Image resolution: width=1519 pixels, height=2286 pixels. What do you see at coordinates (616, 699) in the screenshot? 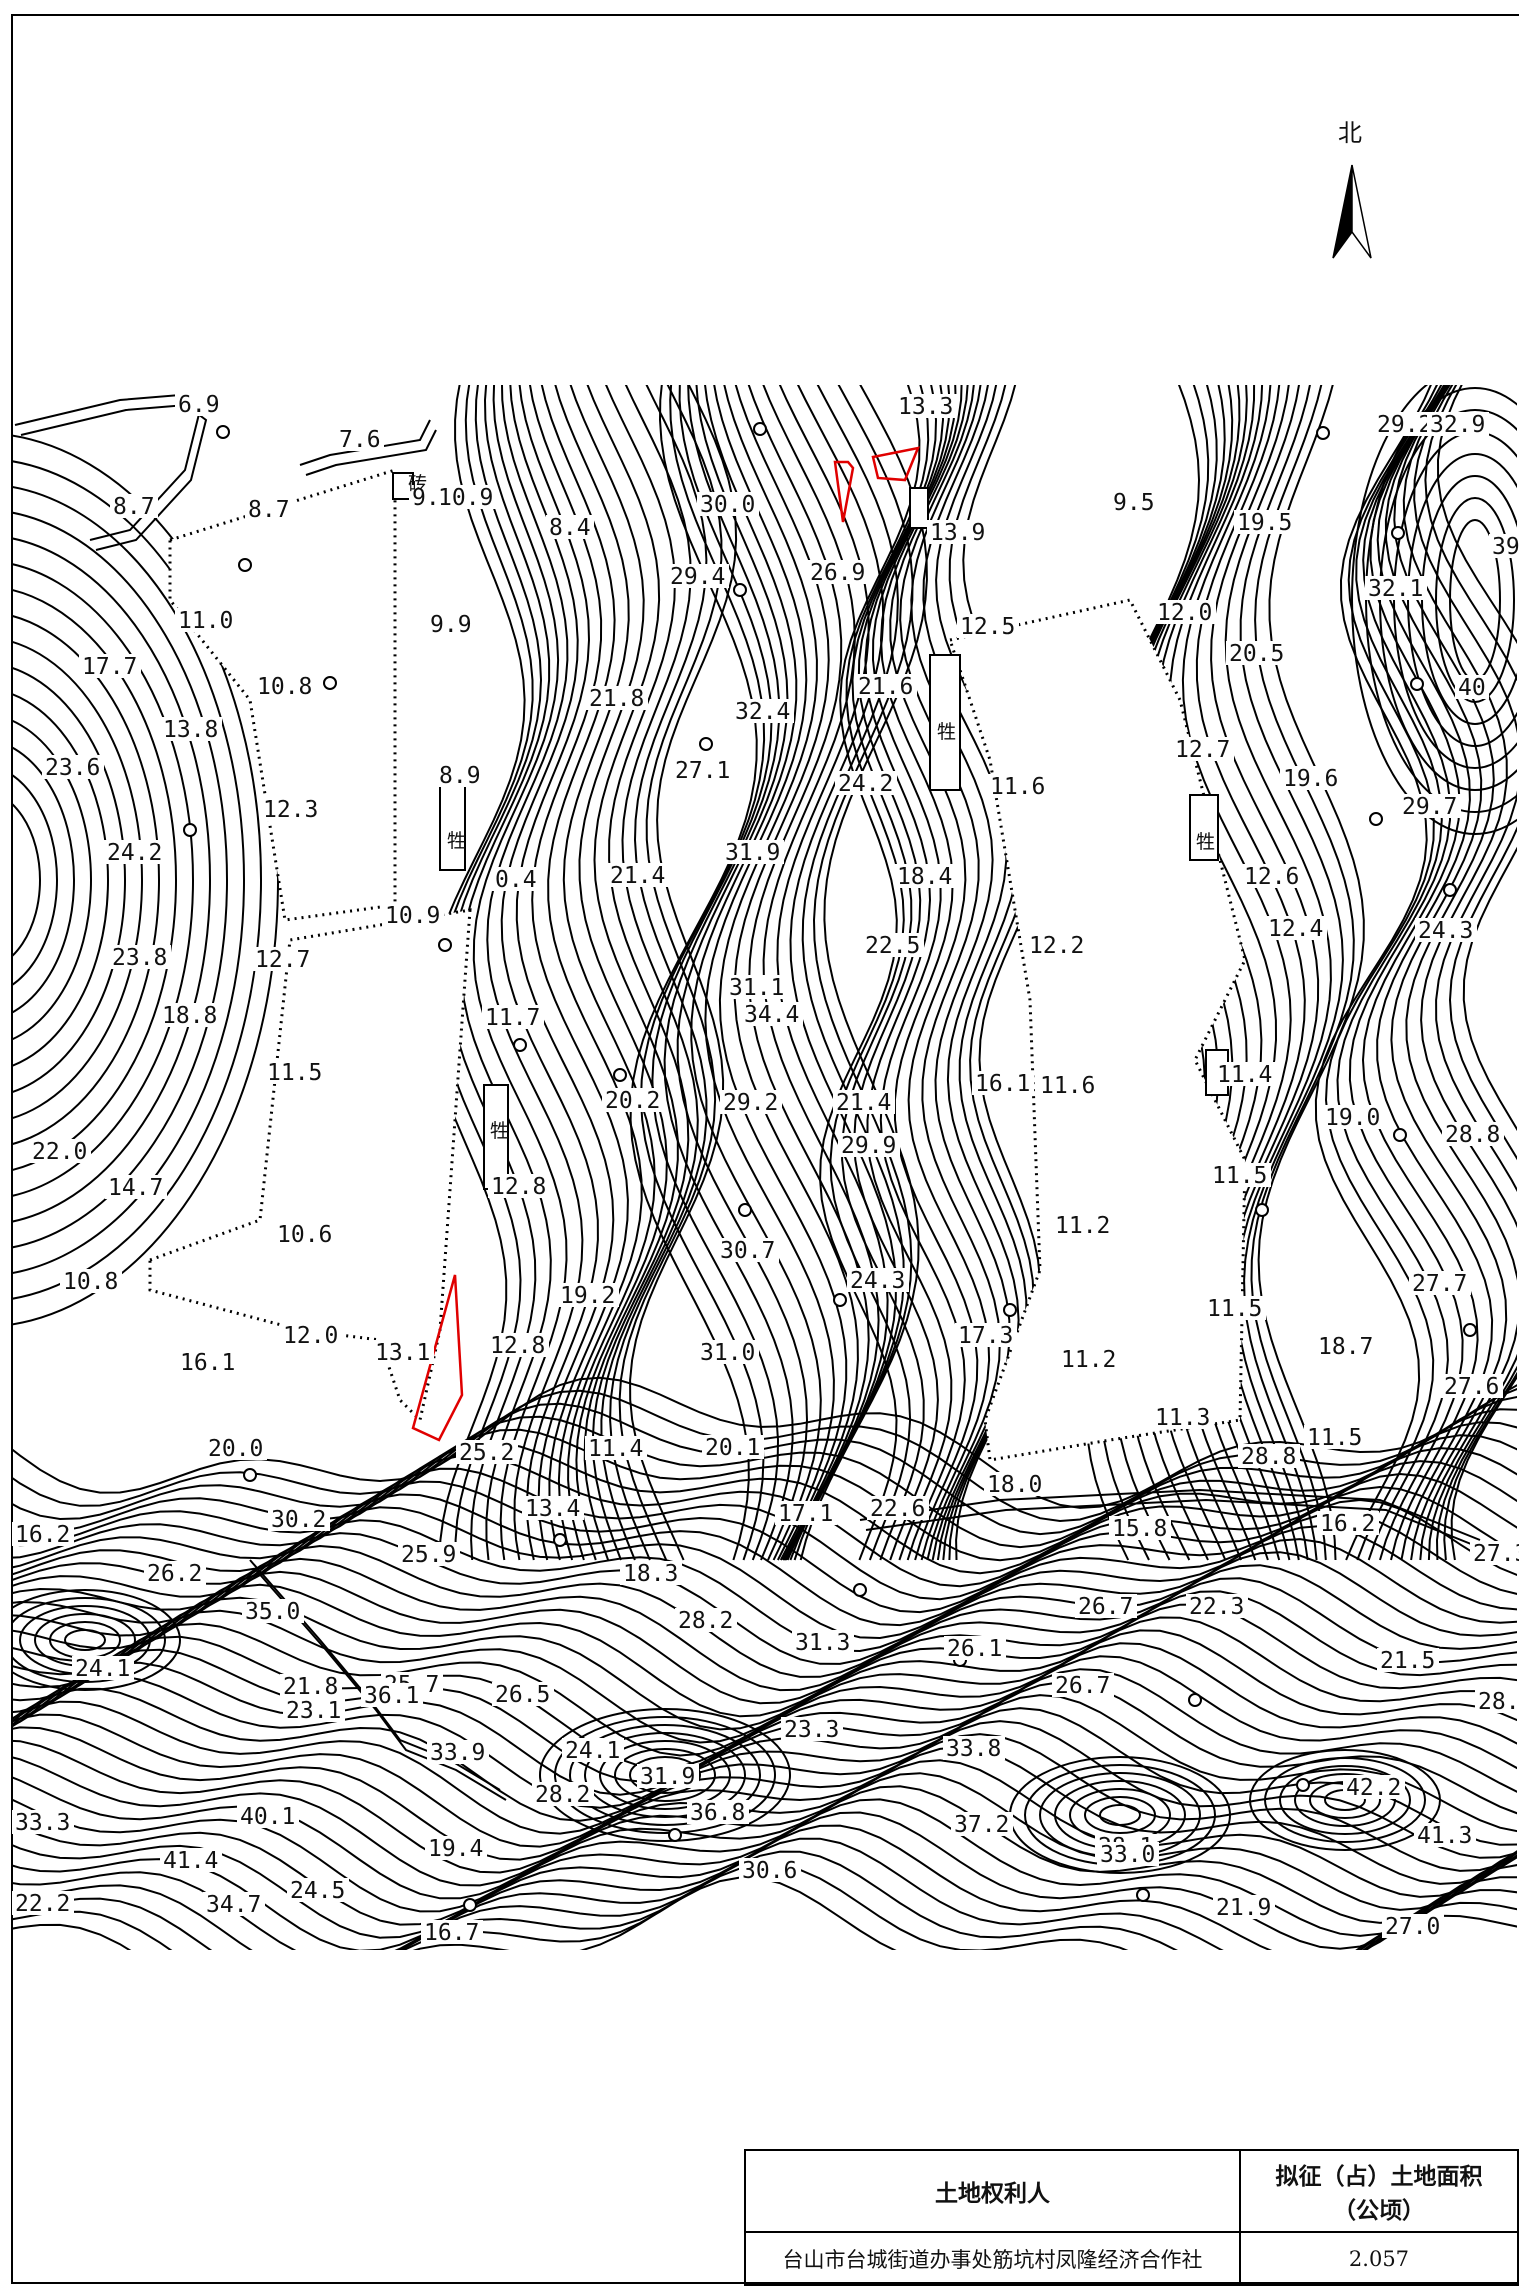
I see `elevation-label: 21.8` at bounding box center [616, 699].